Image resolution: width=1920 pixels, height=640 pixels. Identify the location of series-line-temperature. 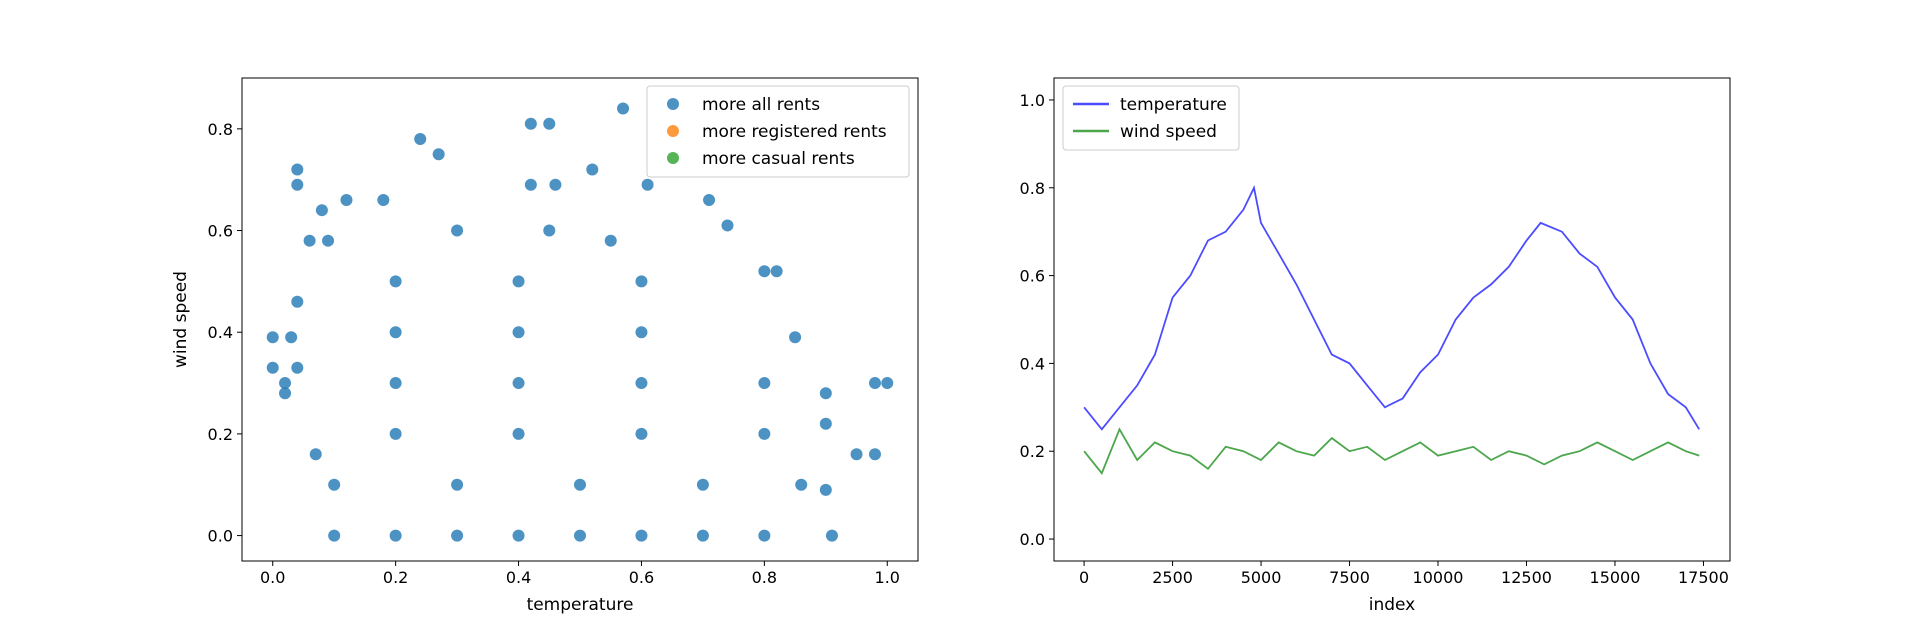
(1391, 307).